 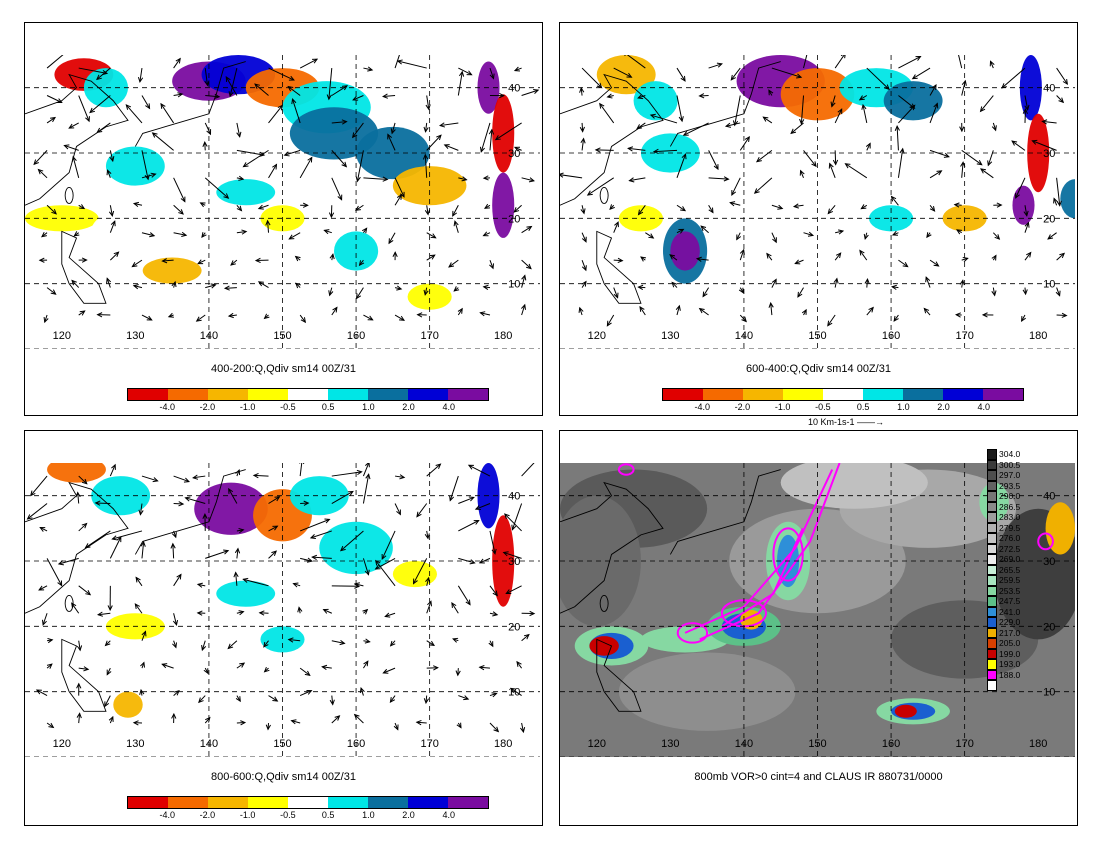 I want to click on colorbar-label: 1.0, so click(x=368, y=815).